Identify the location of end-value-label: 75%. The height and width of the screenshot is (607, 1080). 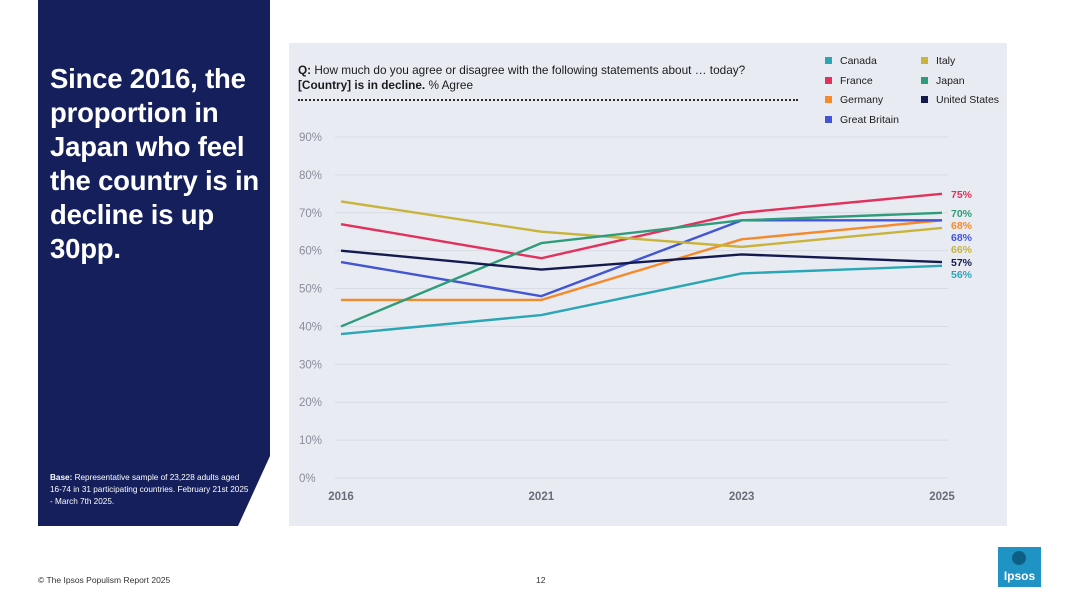
(962, 195).